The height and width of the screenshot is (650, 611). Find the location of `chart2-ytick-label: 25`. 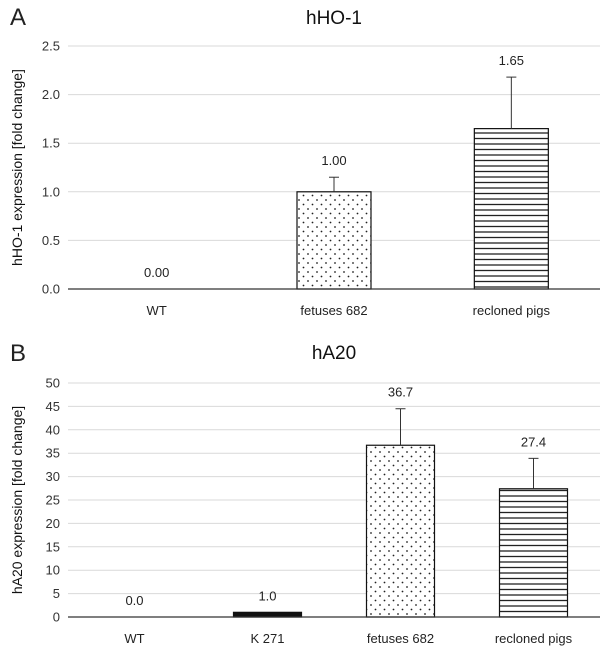

chart2-ytick-label: 25 is located at coordinates (53, 500).